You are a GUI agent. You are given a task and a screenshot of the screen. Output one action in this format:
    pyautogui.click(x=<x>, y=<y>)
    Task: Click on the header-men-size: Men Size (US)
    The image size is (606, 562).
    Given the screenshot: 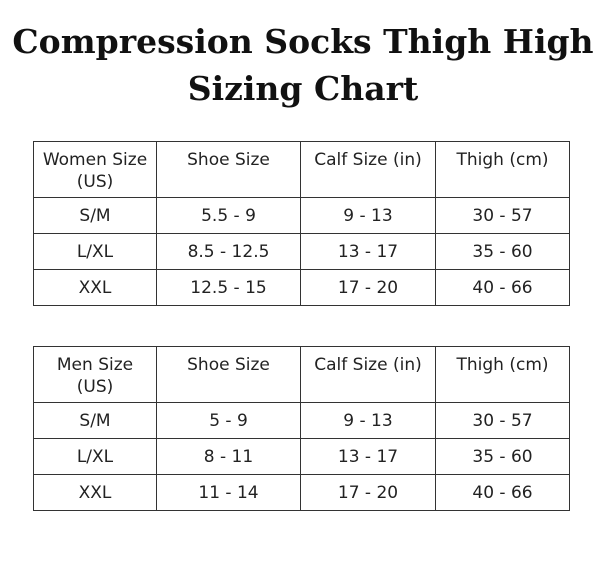 What is the action you would take?
    pyautogui.click(x=95, y=374)
    